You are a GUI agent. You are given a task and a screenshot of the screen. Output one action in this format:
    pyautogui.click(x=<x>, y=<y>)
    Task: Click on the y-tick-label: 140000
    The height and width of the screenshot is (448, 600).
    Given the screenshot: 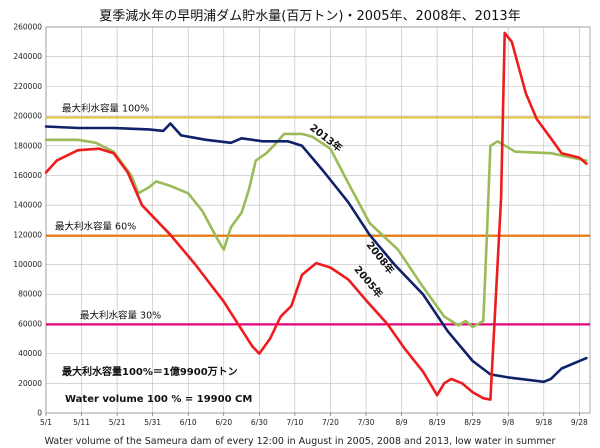 What is the action you would take?
    pyautogui.click(x=27, y=205)
    